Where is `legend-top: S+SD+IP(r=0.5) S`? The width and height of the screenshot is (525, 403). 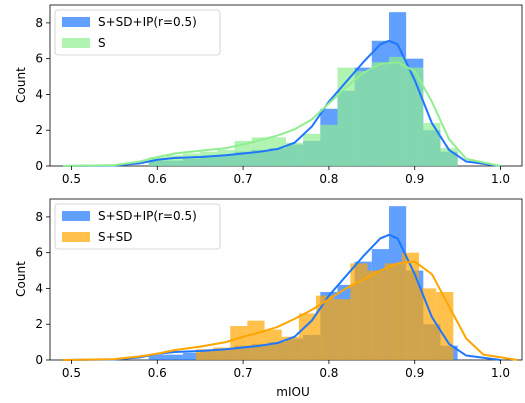 legend-top: S+SD+IP(r=0.5) S is located at coordinates (137, 32).